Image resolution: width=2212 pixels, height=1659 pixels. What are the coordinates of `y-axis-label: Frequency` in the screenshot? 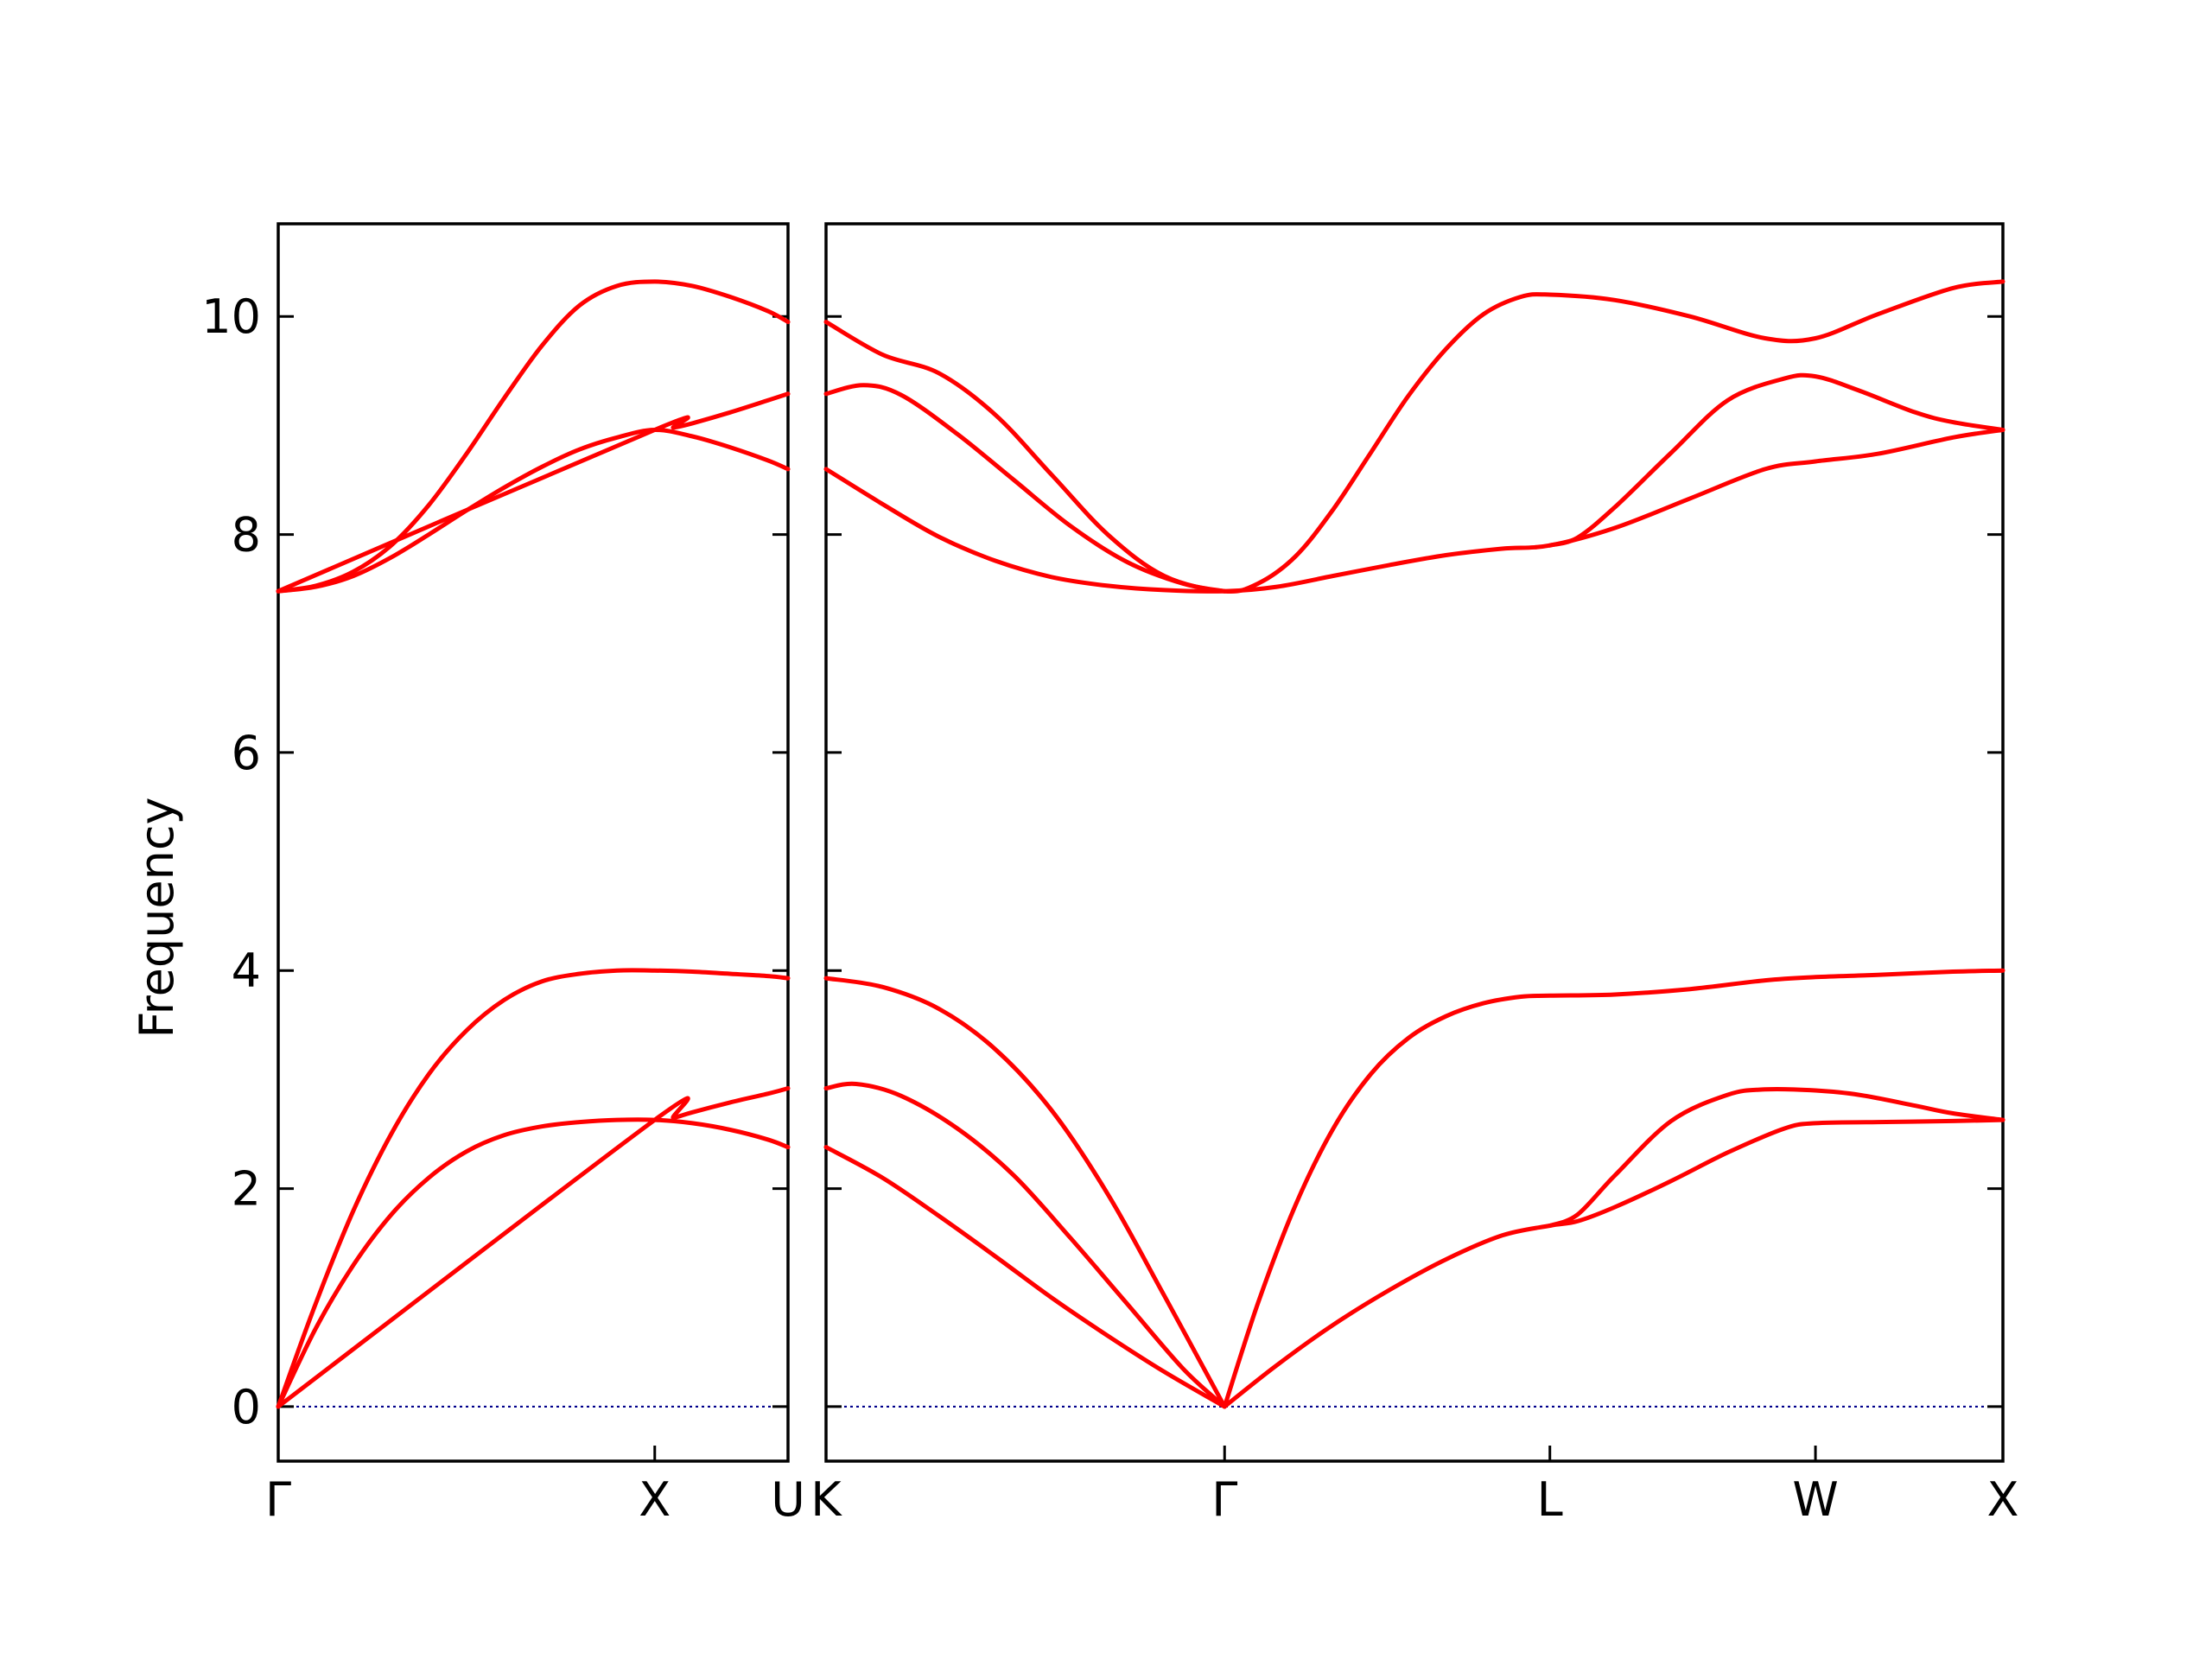 It's located at (157, 918).